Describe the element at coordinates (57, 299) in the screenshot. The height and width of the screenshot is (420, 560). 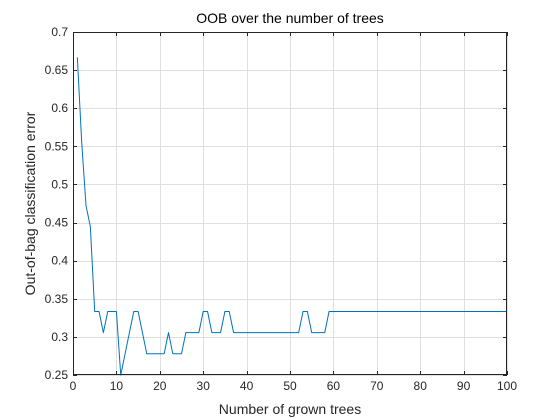
I see `y-tick-label: 0.35` at that location.